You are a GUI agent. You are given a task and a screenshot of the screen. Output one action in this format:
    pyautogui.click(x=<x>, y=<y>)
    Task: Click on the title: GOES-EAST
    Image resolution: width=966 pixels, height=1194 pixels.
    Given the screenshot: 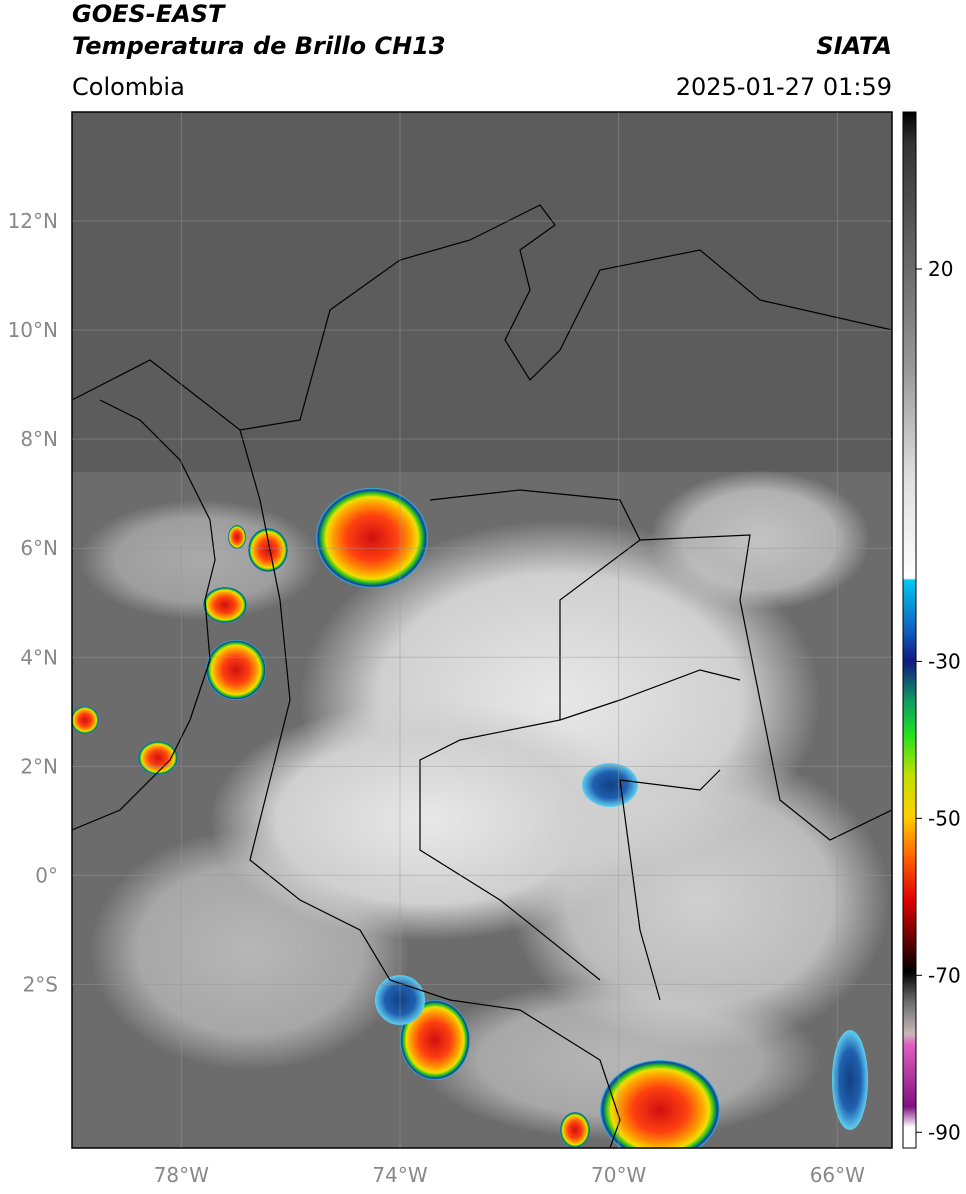 What is the action you would take?
    pyautogui.click(x=149, y=14)
    